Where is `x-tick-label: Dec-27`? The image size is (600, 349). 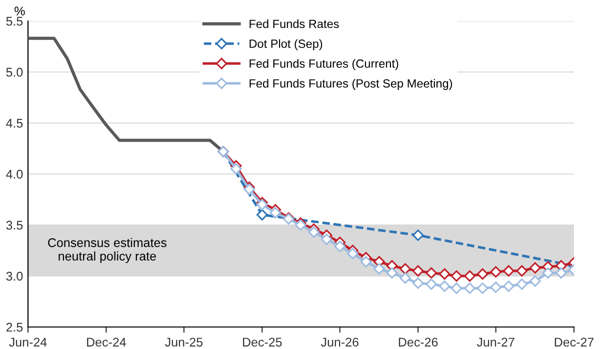
x-tick-label: Dec-27 is located at coordinates (574, 342).